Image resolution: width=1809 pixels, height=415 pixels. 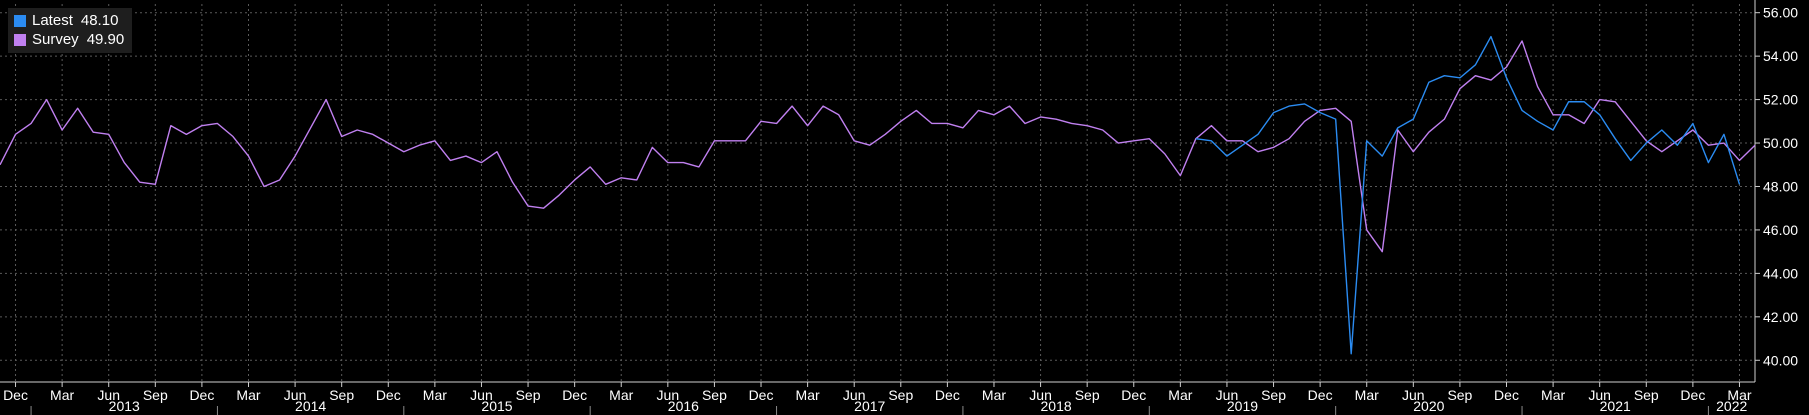 I want to click on x-tick-label-year: 2018, so click(x=1056, y=406).